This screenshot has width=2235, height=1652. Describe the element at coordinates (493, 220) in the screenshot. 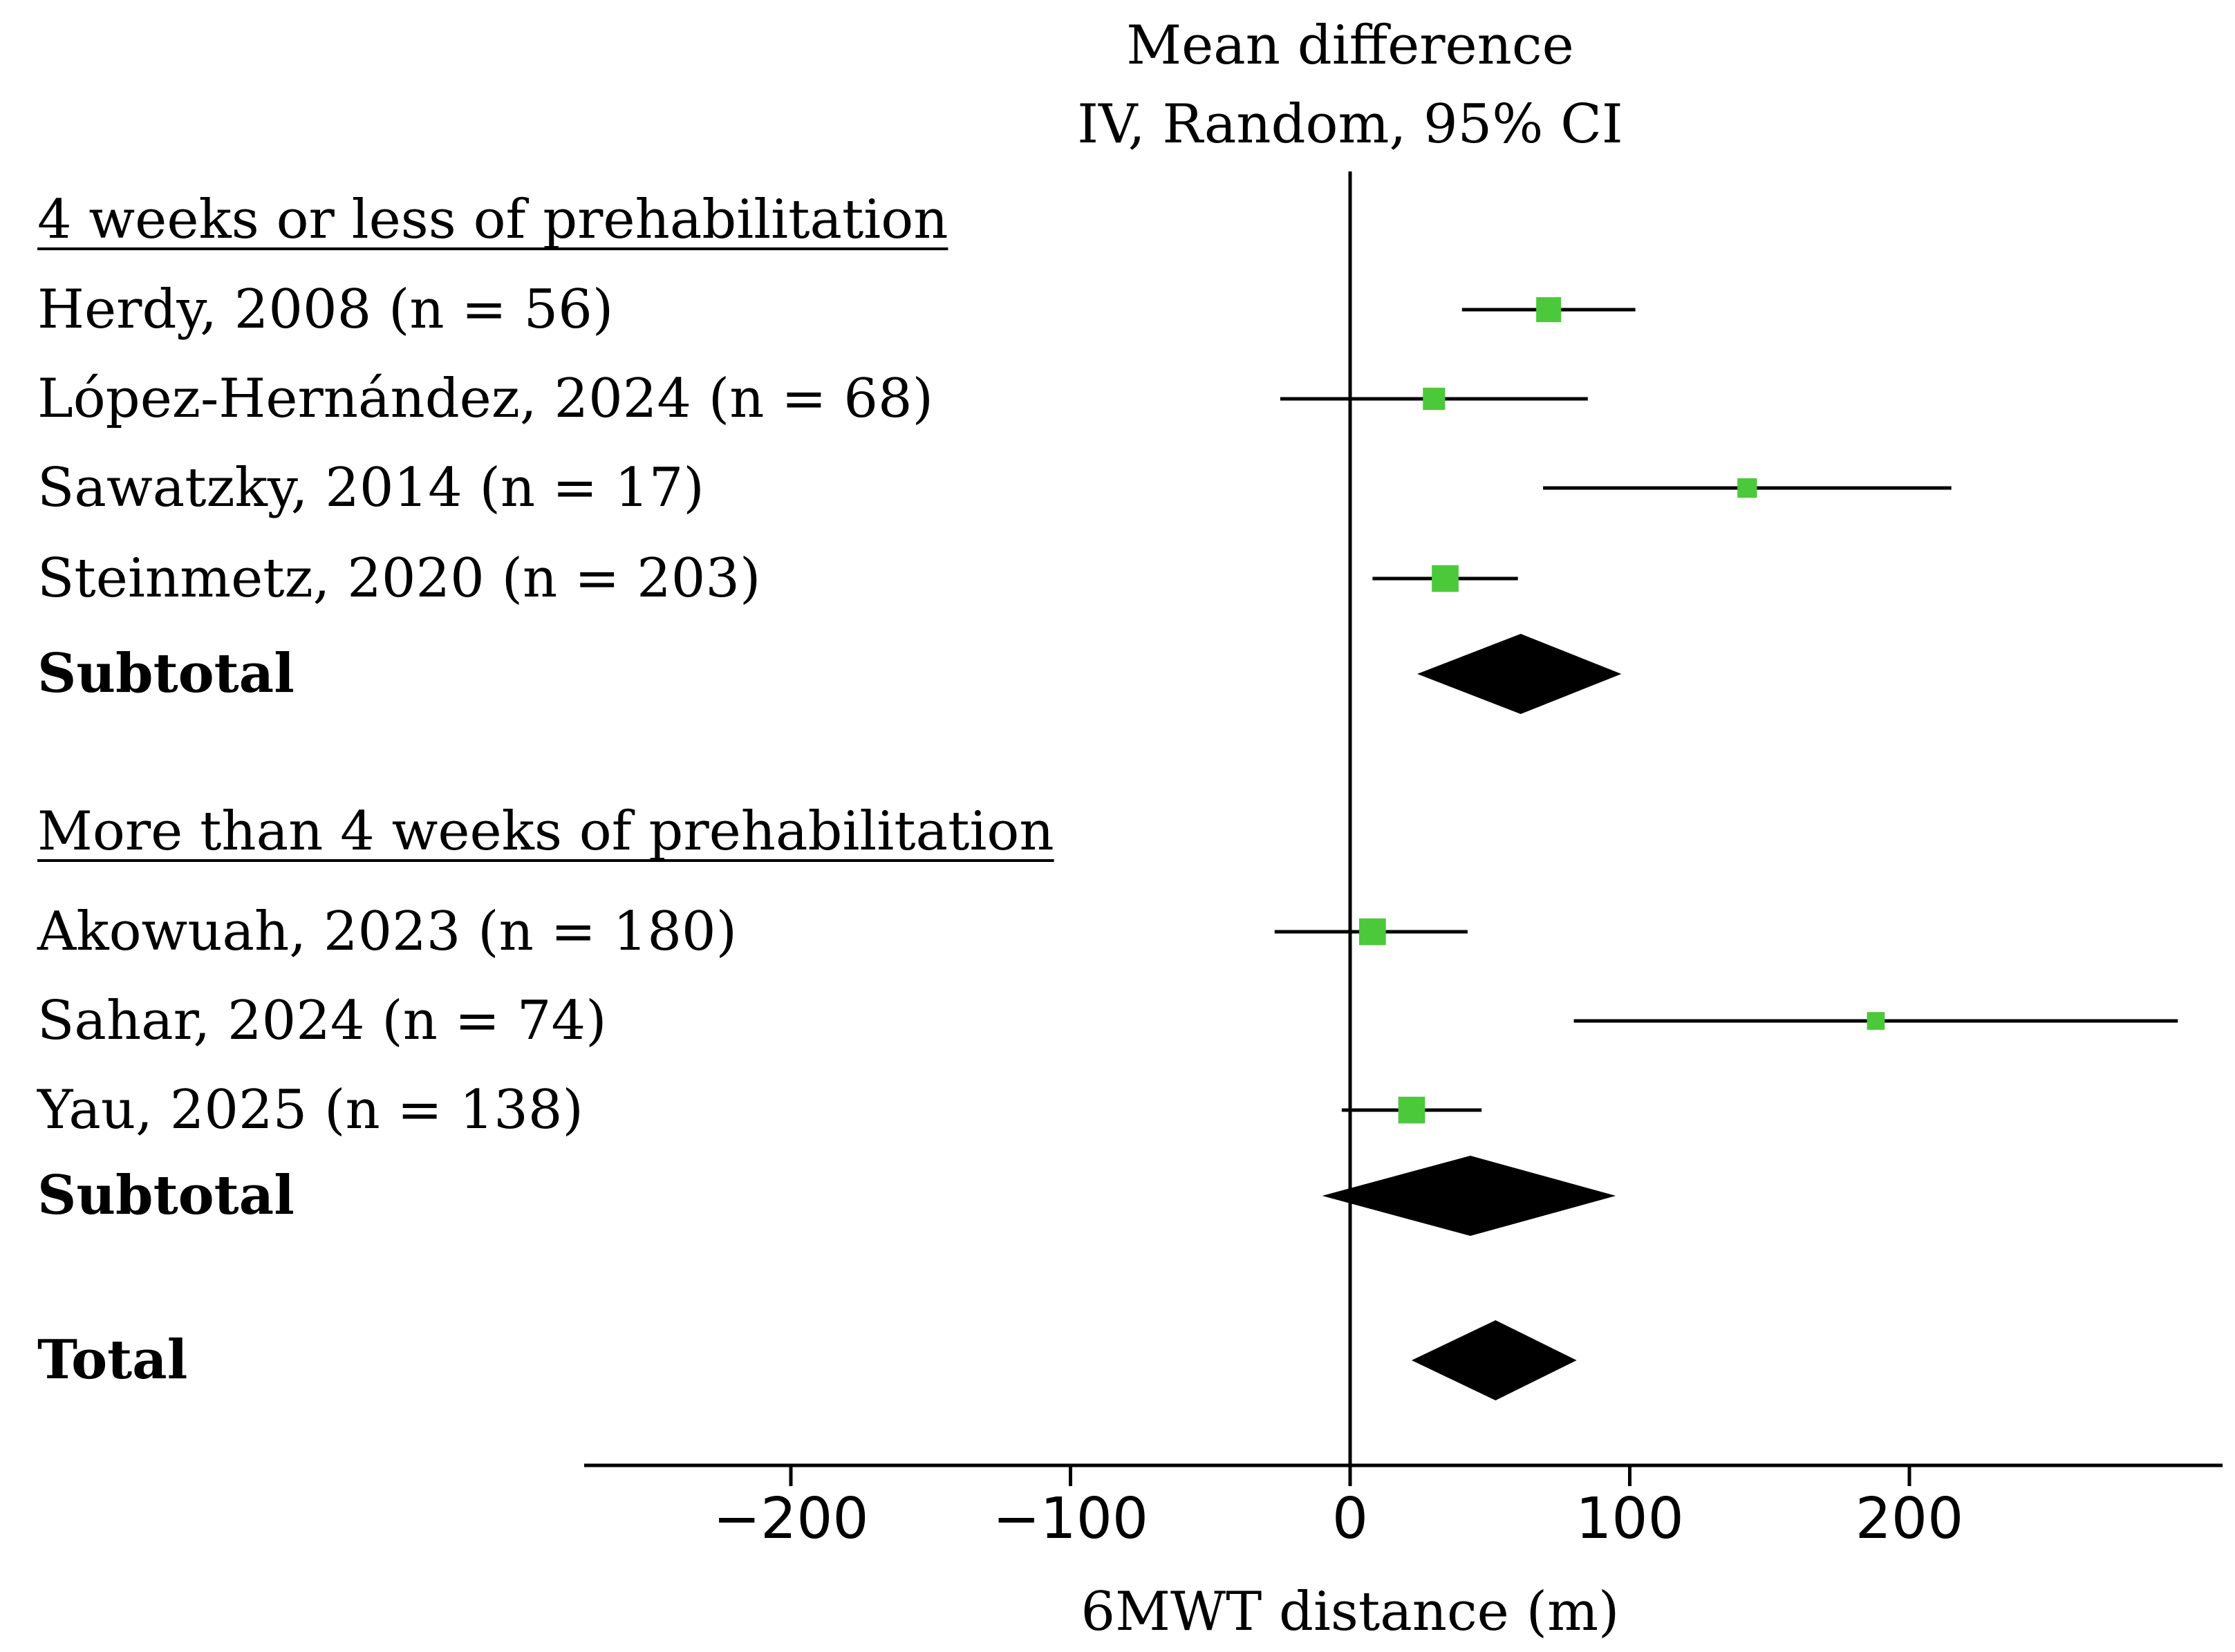

I see `group-header-1: 4 weeks or less of prehabilitation` at that location.